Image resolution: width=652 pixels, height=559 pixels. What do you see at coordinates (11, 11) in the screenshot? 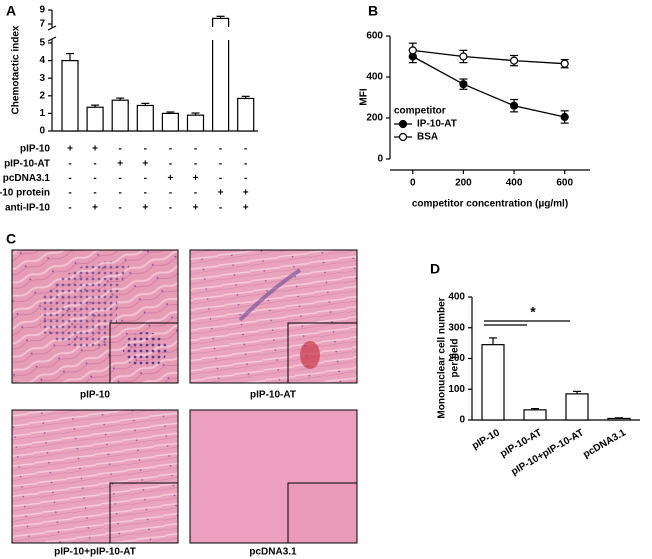
I see `panel-label: A` at bounding box center [11, 11].